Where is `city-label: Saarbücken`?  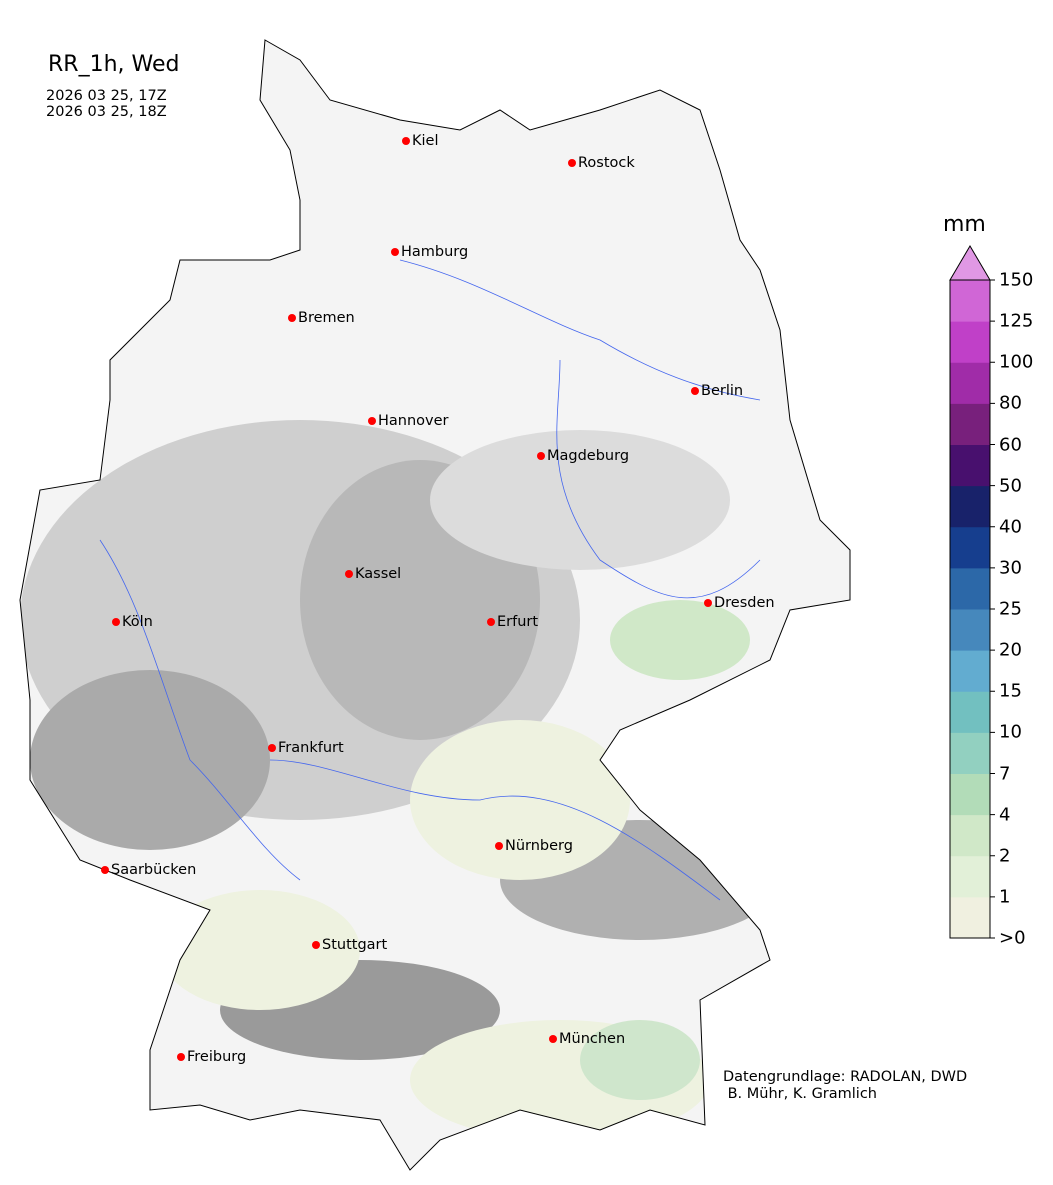 city-label: Saarbücken is located at coordinates (154, 870).